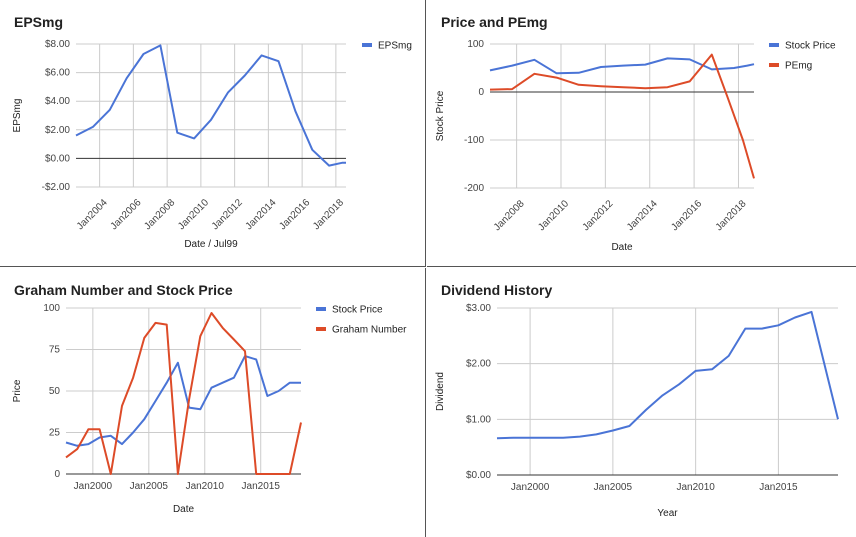 Image resolution: width=856 pixels, height=537 pixels. I want to click on y-axis-label: Price, so click(17, 390).